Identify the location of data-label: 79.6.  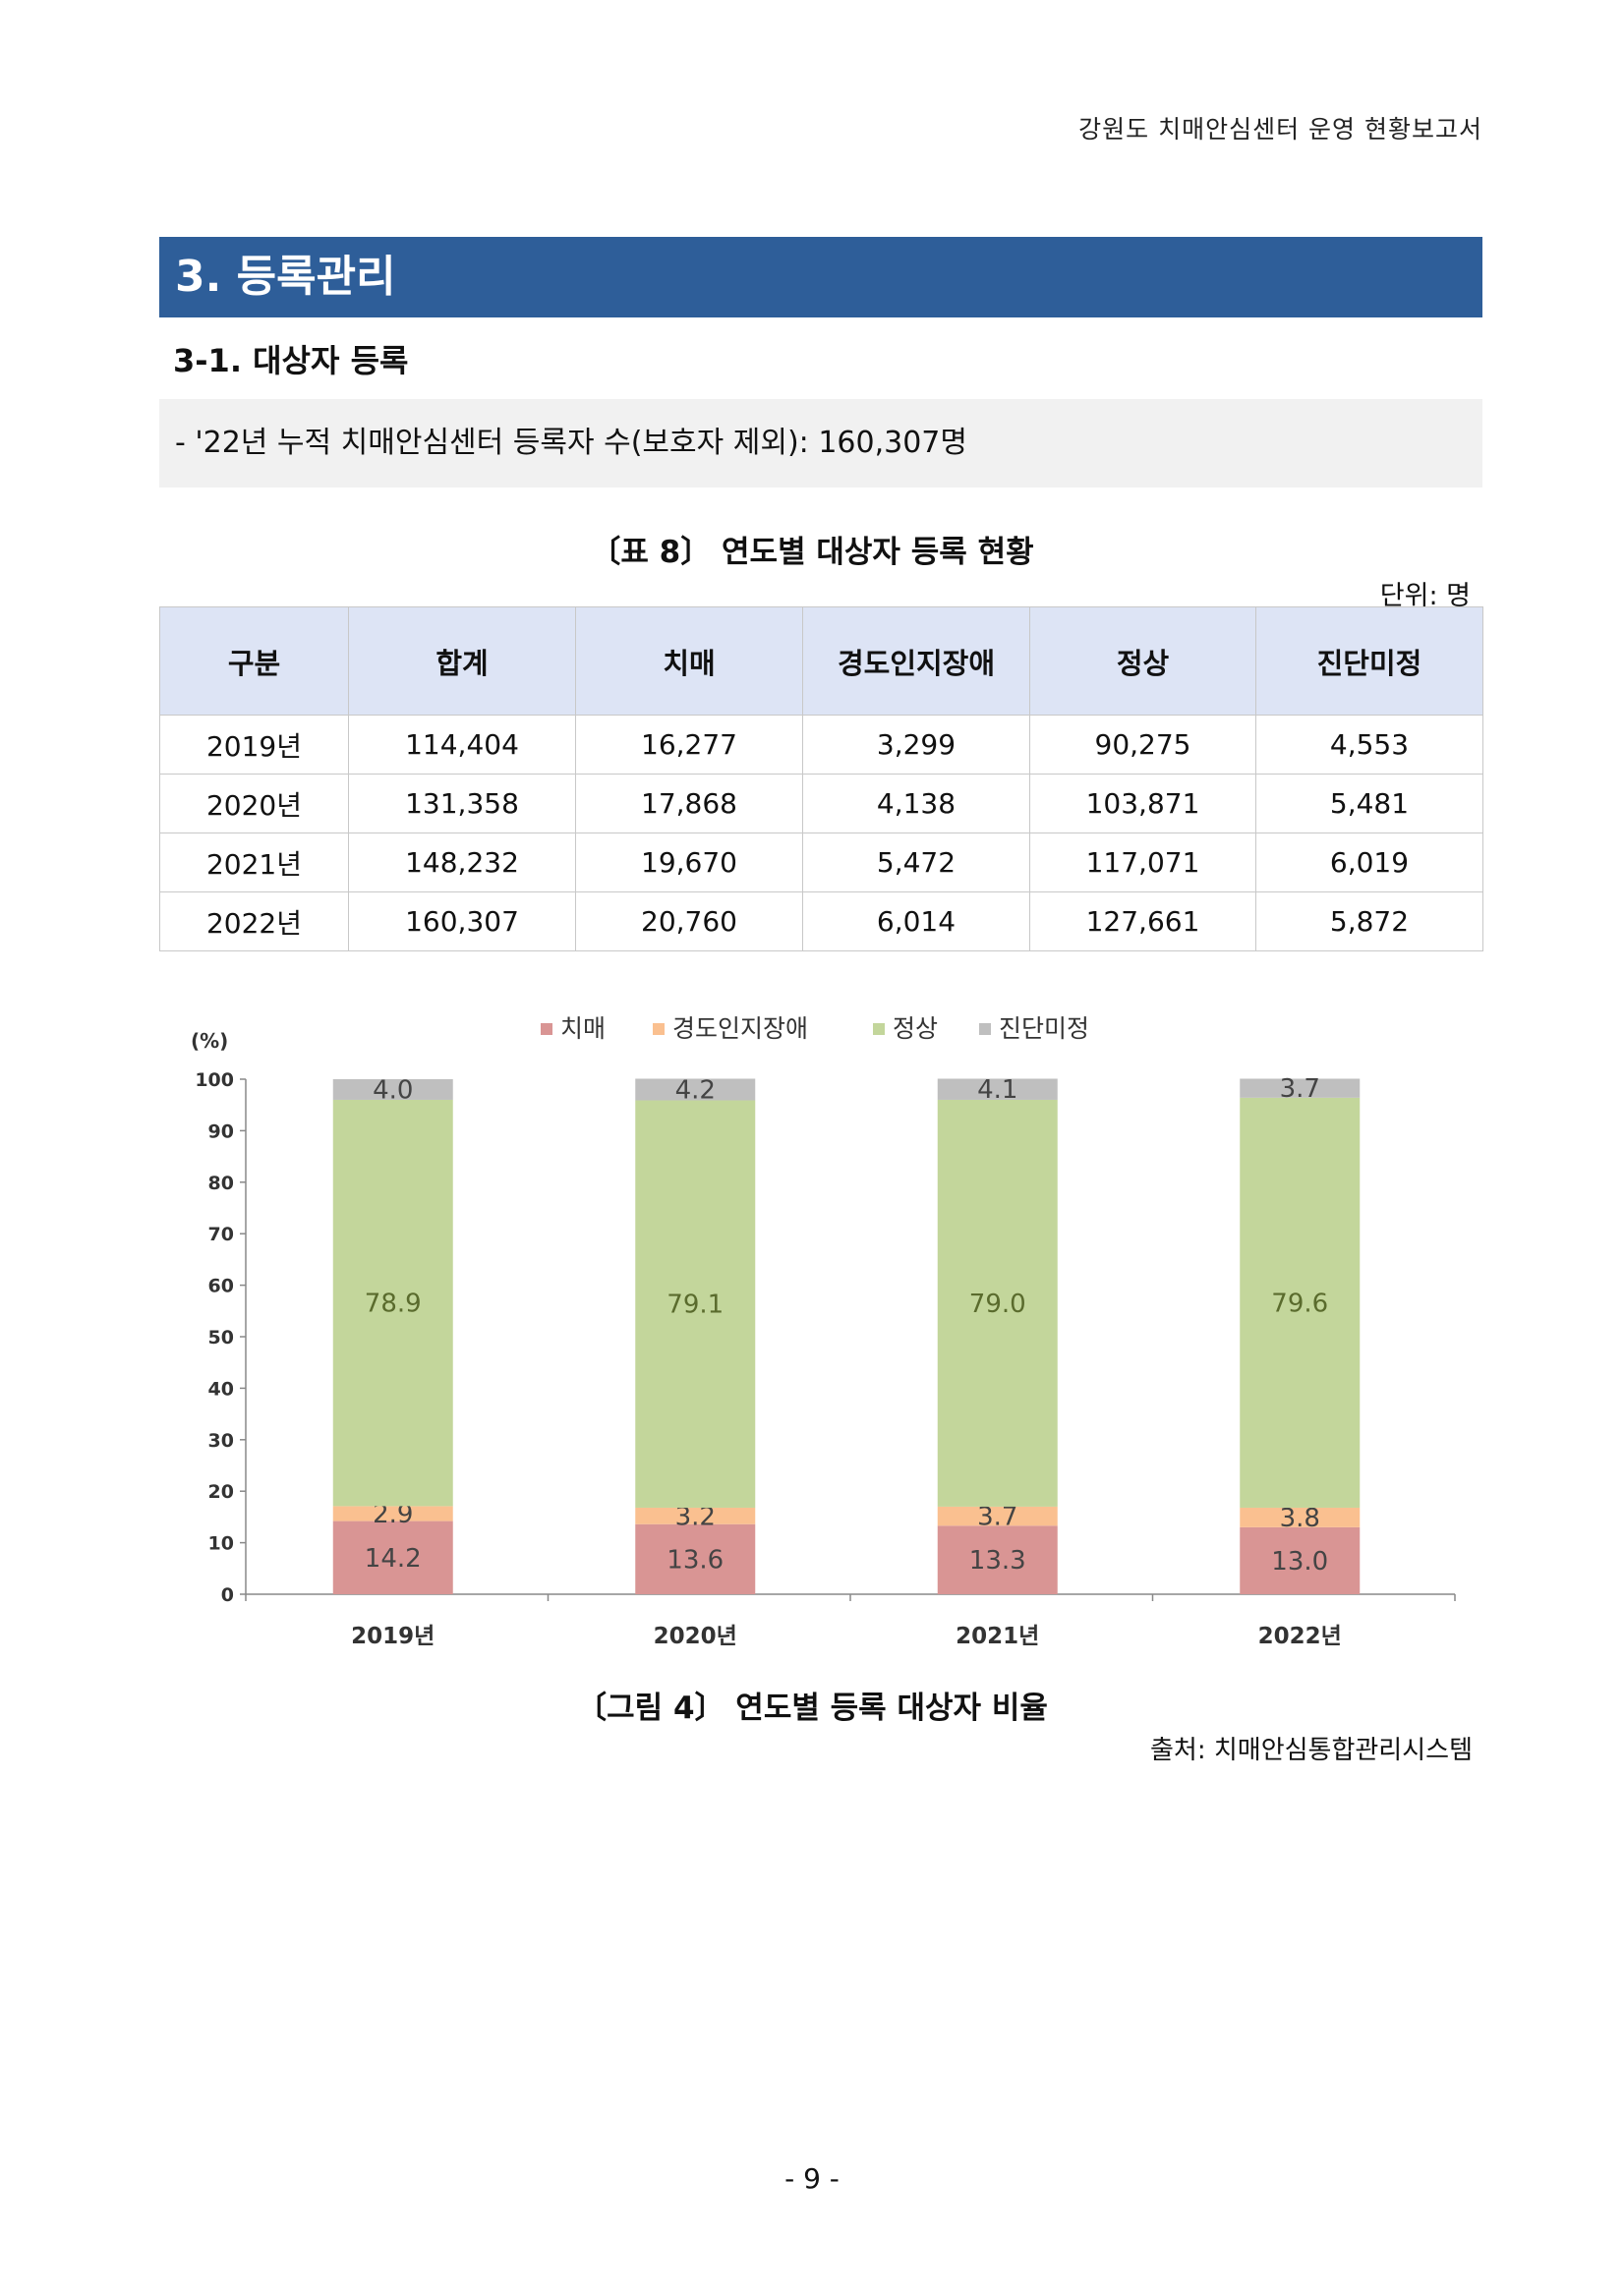
(1299, 1304).